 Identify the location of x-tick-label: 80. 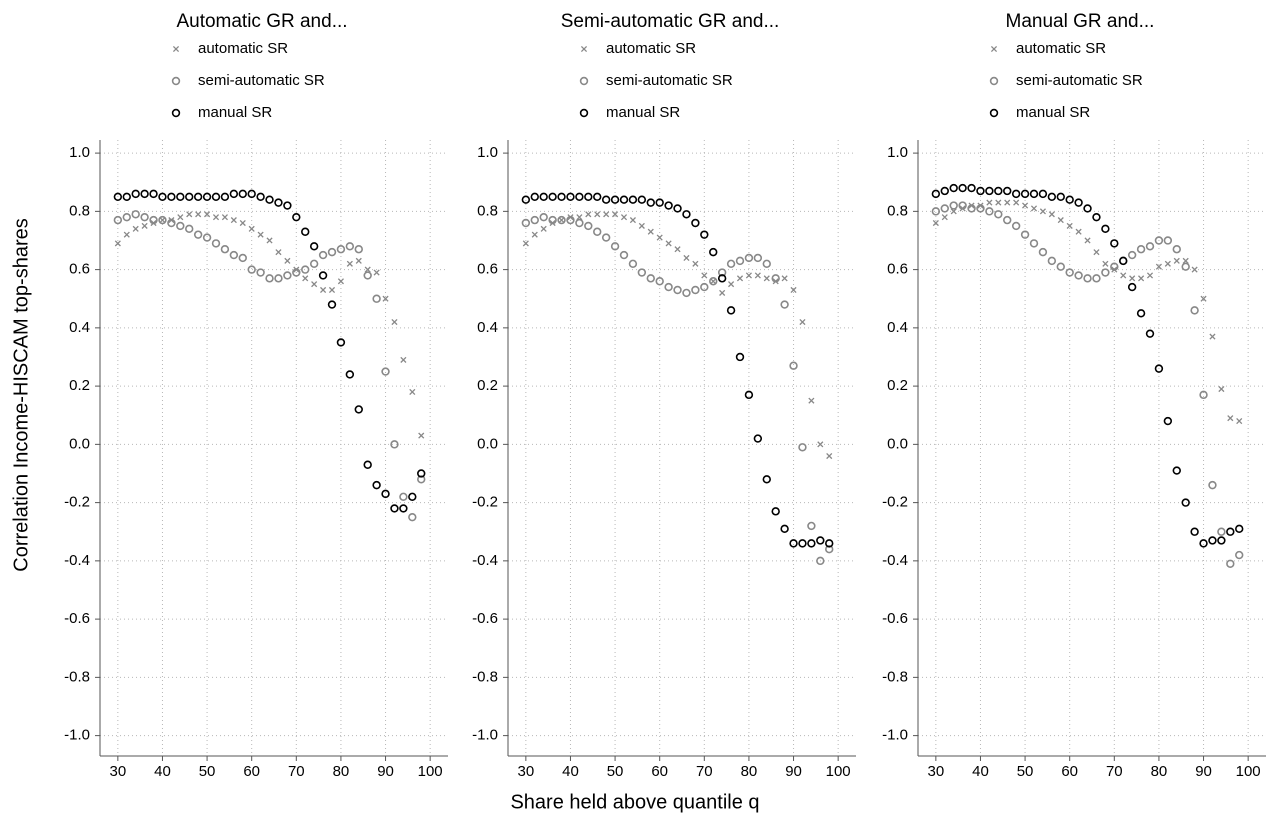
(749, 771).